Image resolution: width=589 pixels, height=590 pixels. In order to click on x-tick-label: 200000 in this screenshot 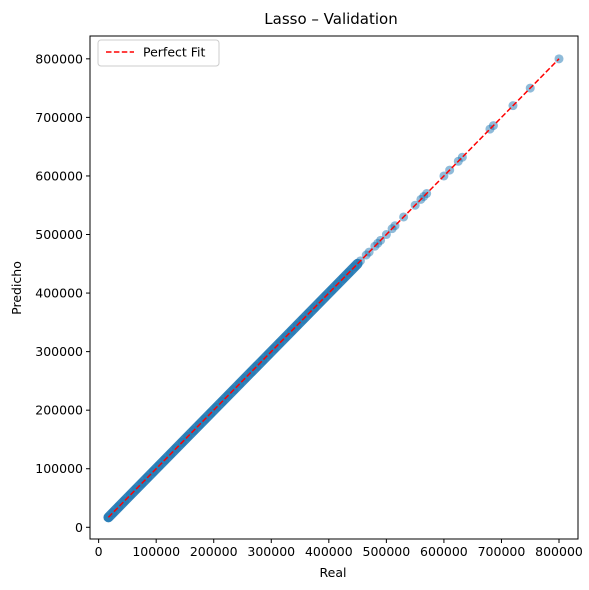, I will do `click(214, 551)`.